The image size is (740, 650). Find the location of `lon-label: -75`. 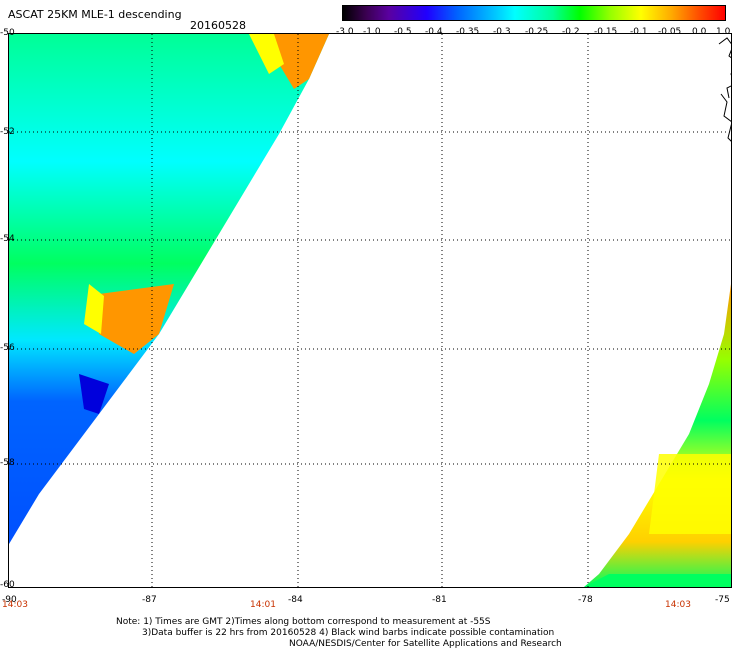

lon-label: -75 is located at coordinates (722, 600).